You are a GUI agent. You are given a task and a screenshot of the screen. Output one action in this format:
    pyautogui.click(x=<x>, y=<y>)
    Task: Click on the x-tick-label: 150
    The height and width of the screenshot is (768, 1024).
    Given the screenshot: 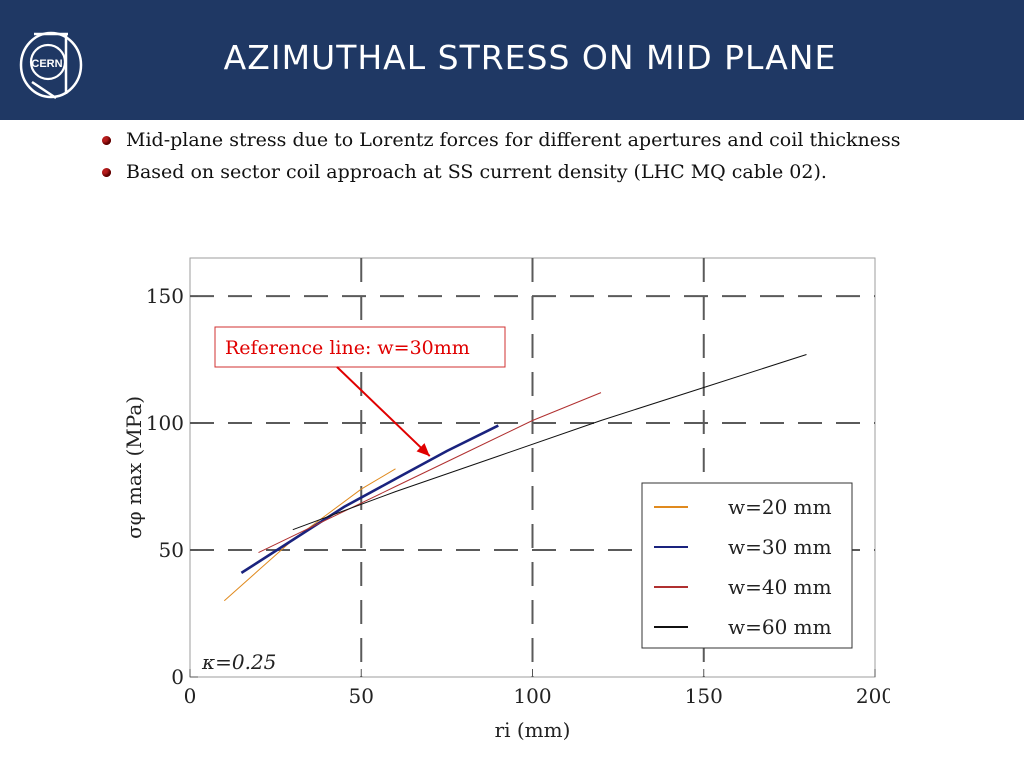 What is the action you would take?
    pyautogui.click(x=704, y=696)
    